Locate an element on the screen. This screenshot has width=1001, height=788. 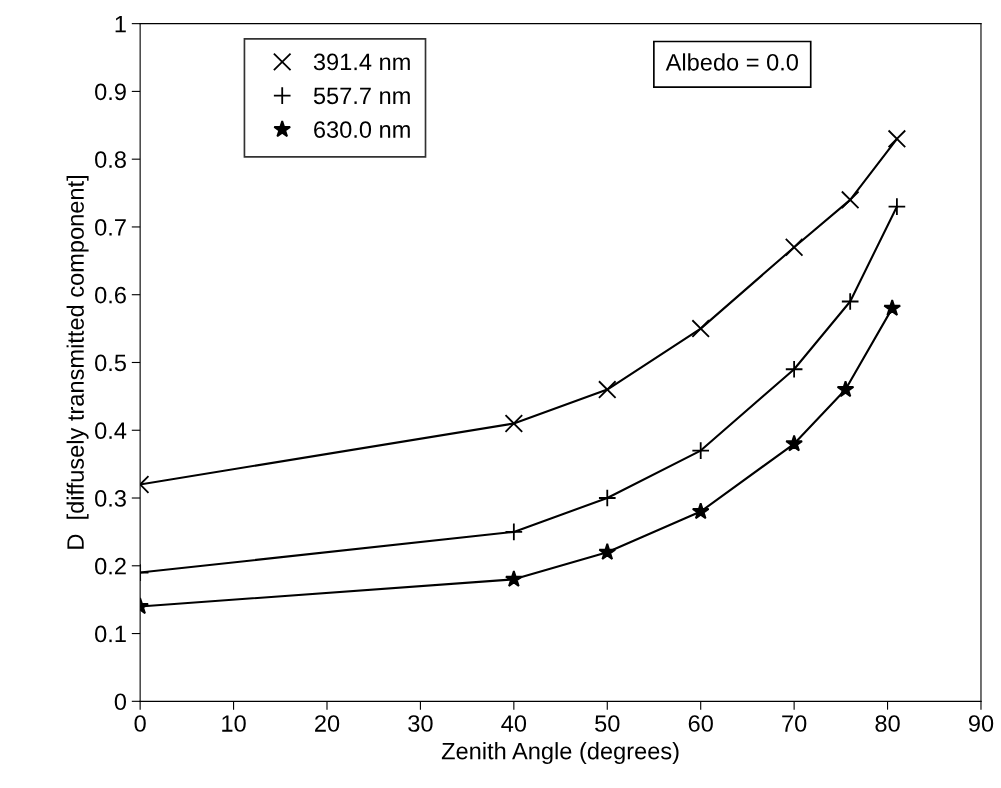
legend-label: 630.0 nm is located at coordinates (362, 129).